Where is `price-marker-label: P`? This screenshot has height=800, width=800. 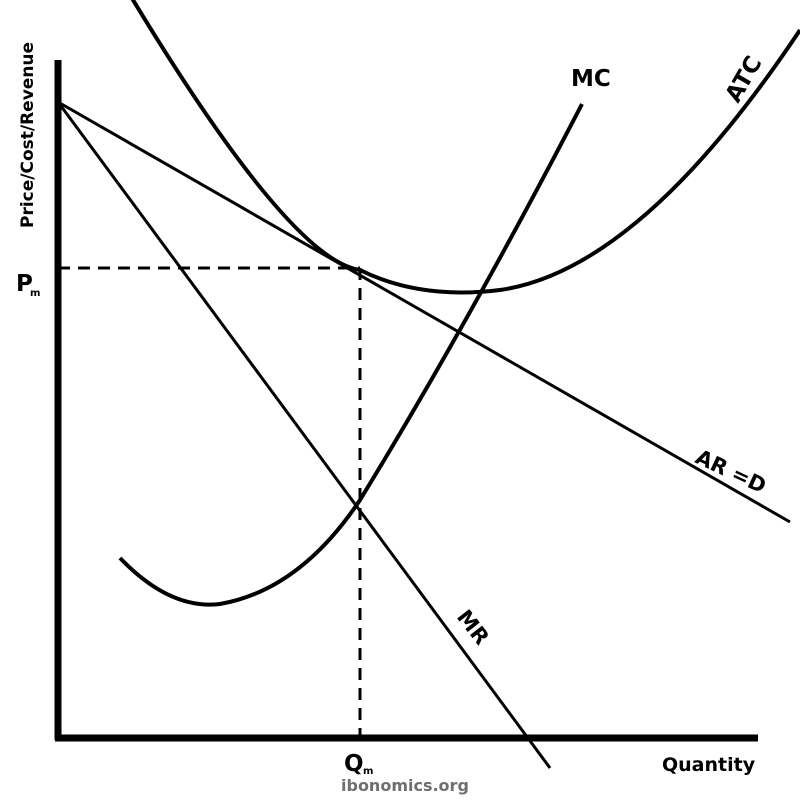 price-marker-label: P is located at coordinates (24, 284).